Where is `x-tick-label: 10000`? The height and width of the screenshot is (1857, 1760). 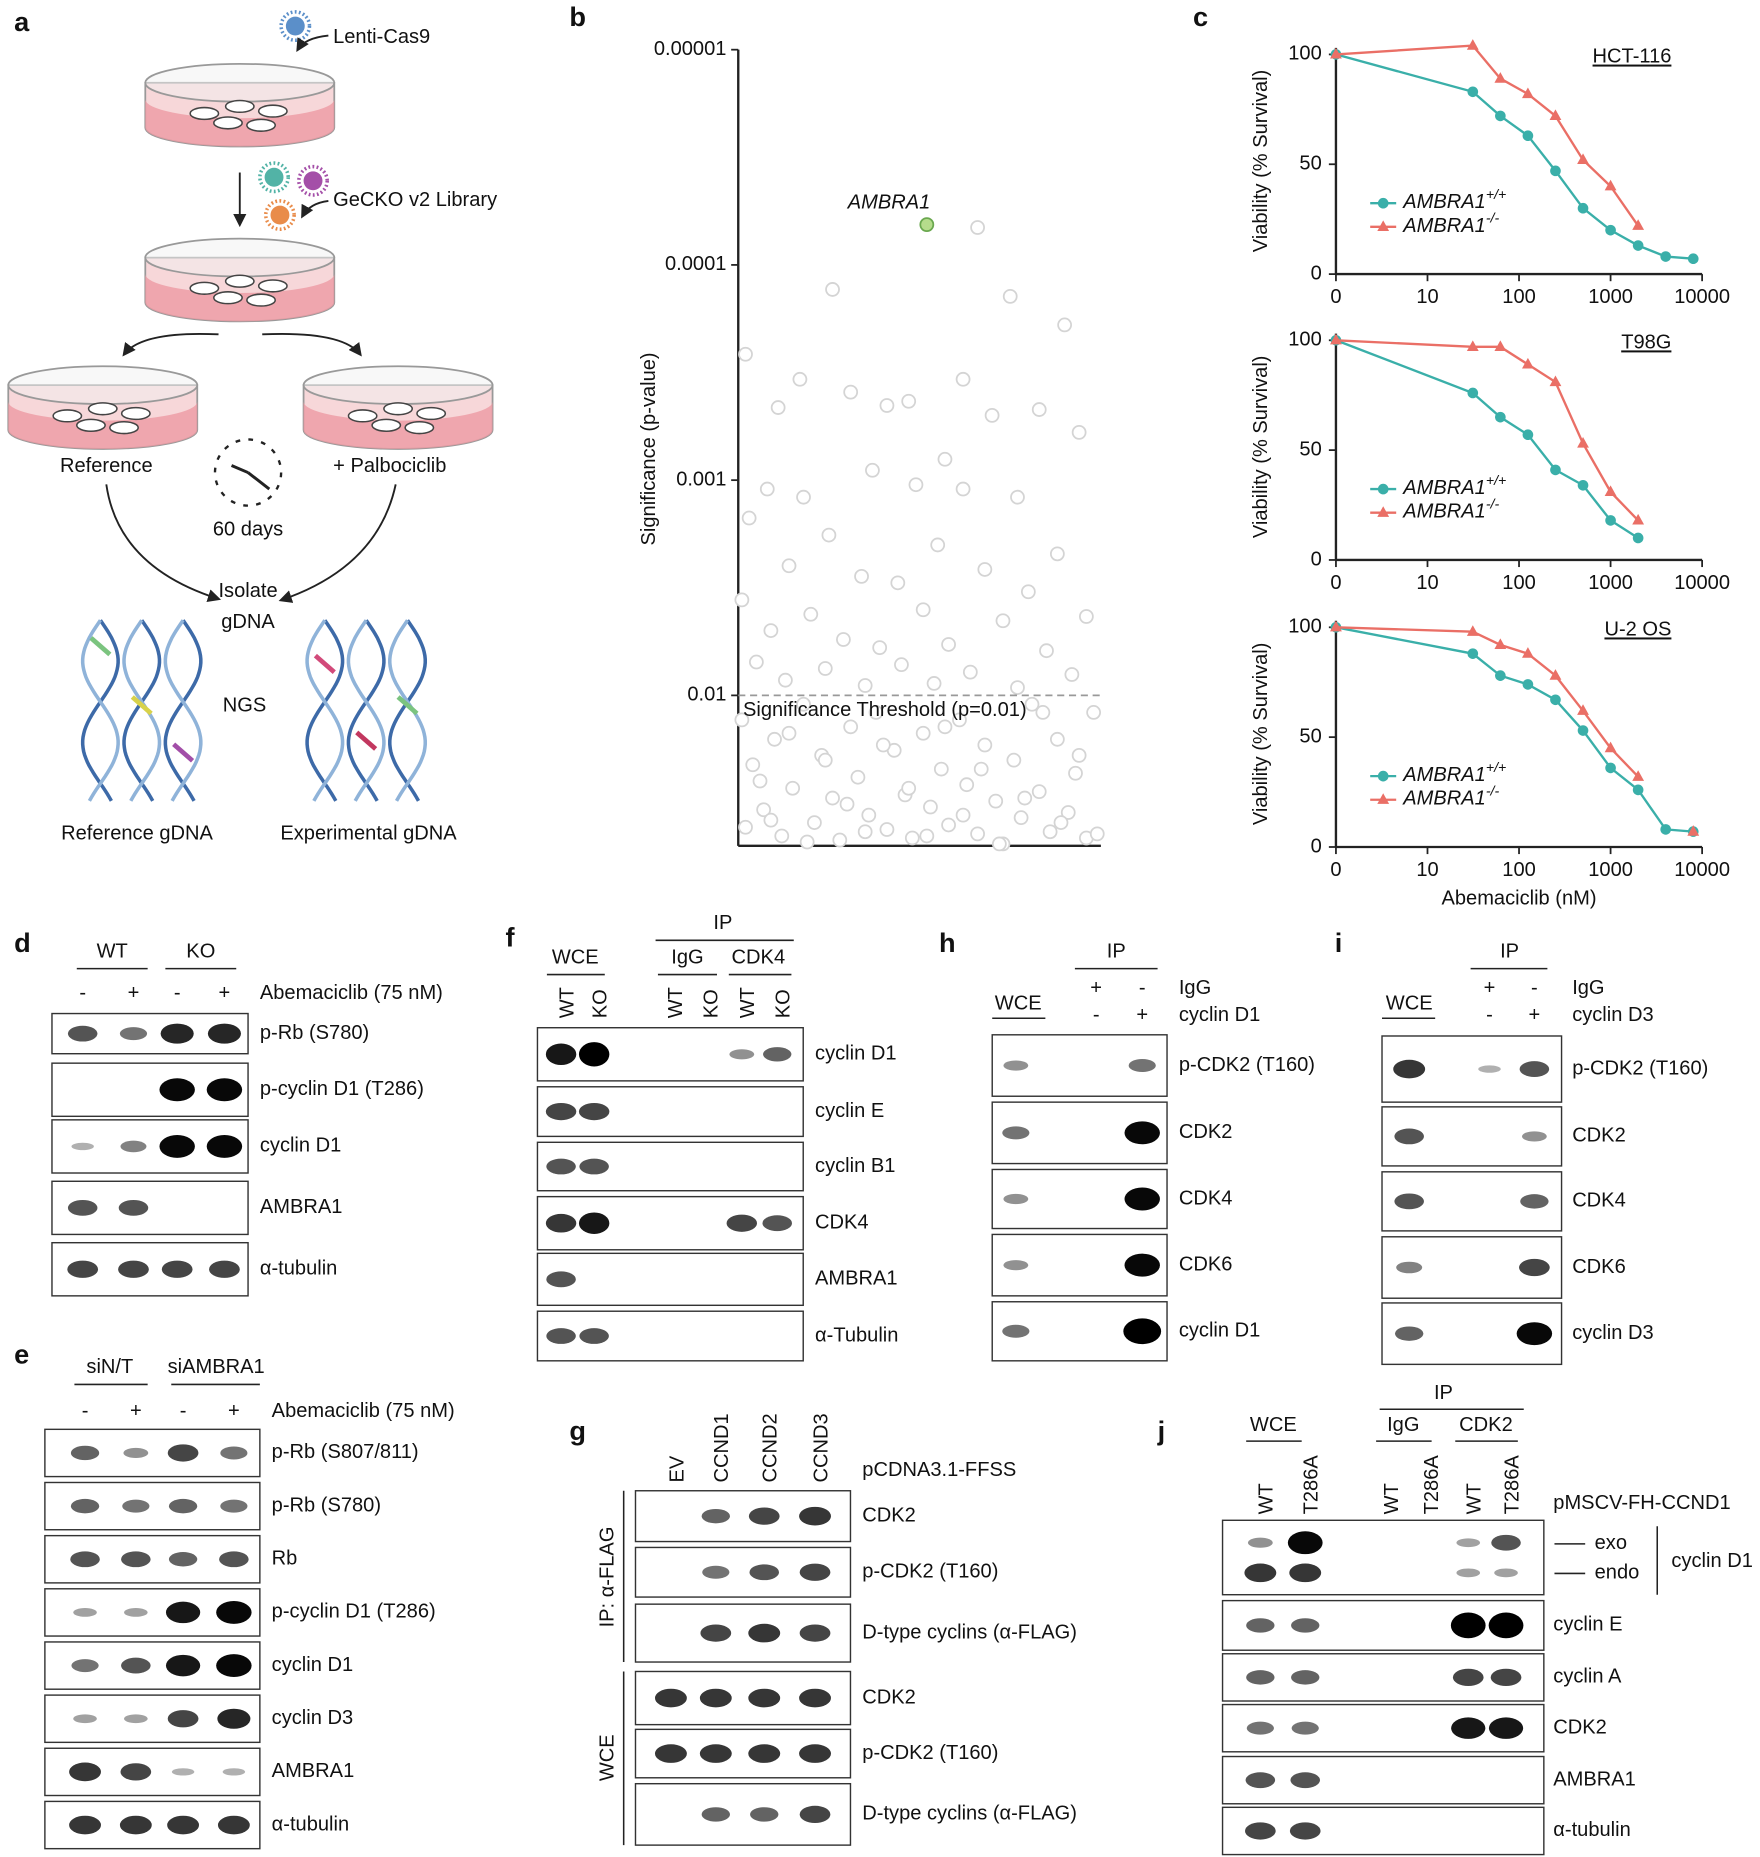 x-tick-label: 10000 is located at coordinates (1702, 870).